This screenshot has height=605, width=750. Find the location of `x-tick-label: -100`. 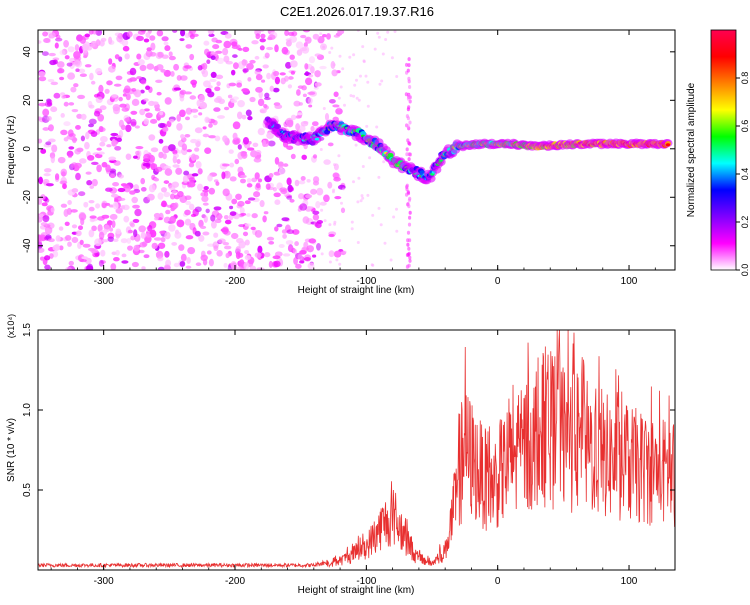

x-tick-label: -100 is located at coordinates (366, 581).